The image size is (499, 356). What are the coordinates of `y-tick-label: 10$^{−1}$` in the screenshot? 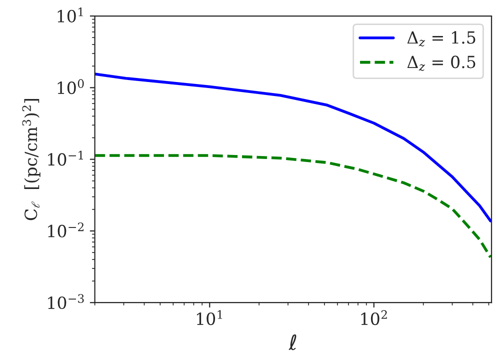 It's located at (65, 158).